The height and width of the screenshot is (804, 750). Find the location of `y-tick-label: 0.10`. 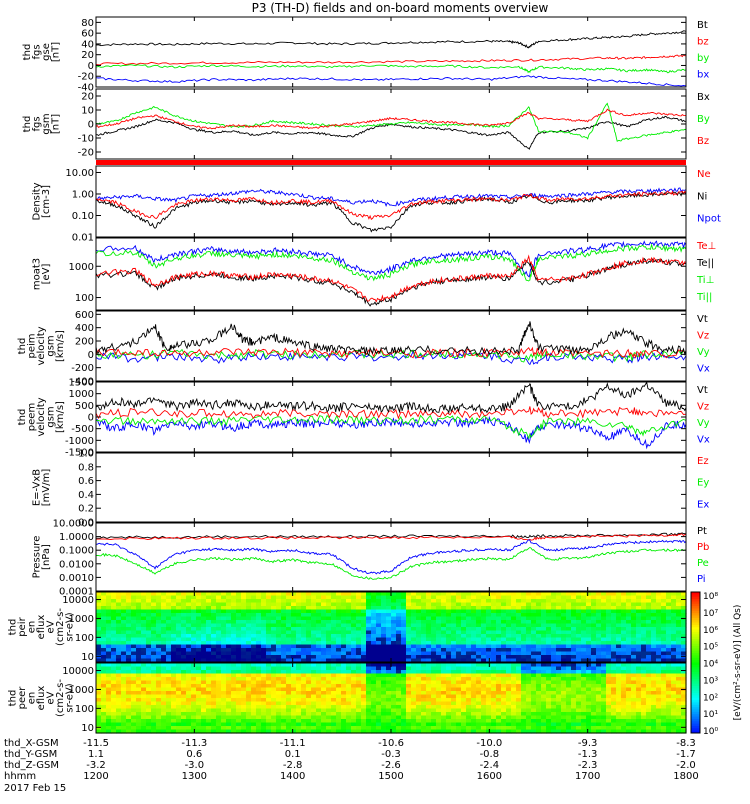

y-tick-label: 0.10 is located at coordinates (83, 216).